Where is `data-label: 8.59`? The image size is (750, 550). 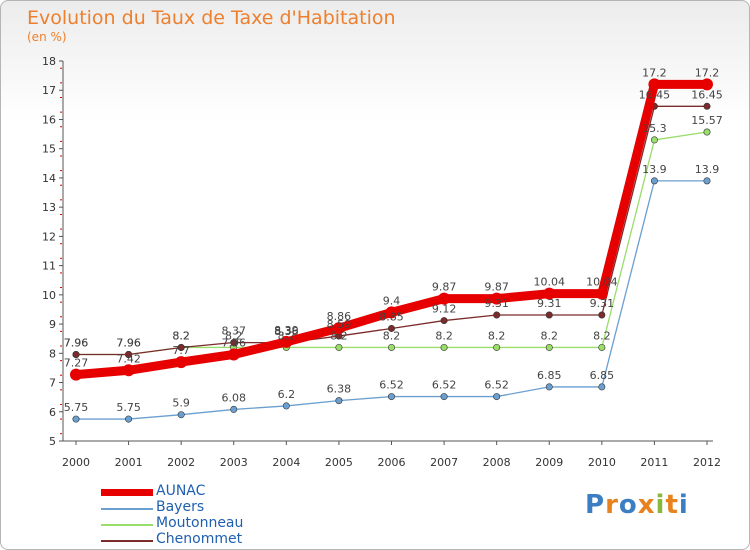 data-label: 8.59 is located at coordinates (339, 324).